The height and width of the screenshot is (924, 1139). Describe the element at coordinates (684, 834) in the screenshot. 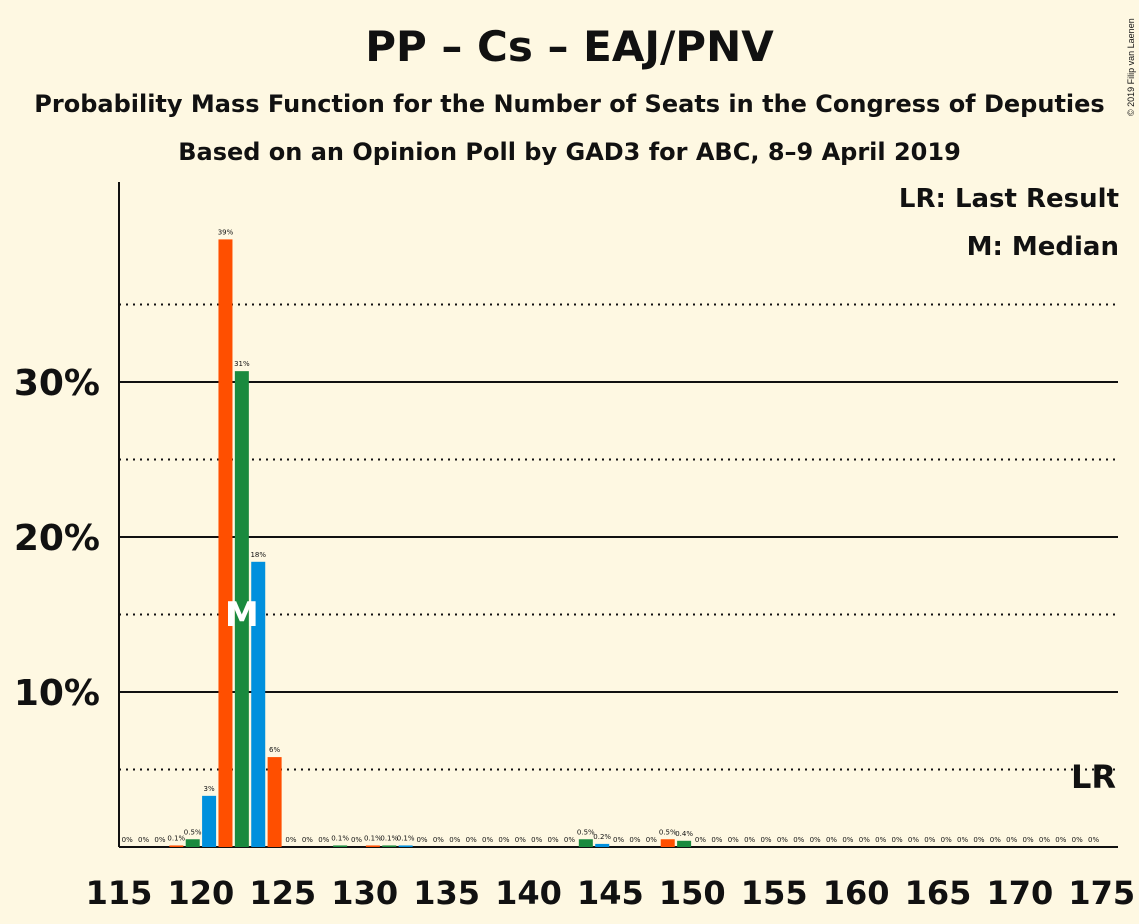

I see `bar-value-label: 0.4%` at that location.